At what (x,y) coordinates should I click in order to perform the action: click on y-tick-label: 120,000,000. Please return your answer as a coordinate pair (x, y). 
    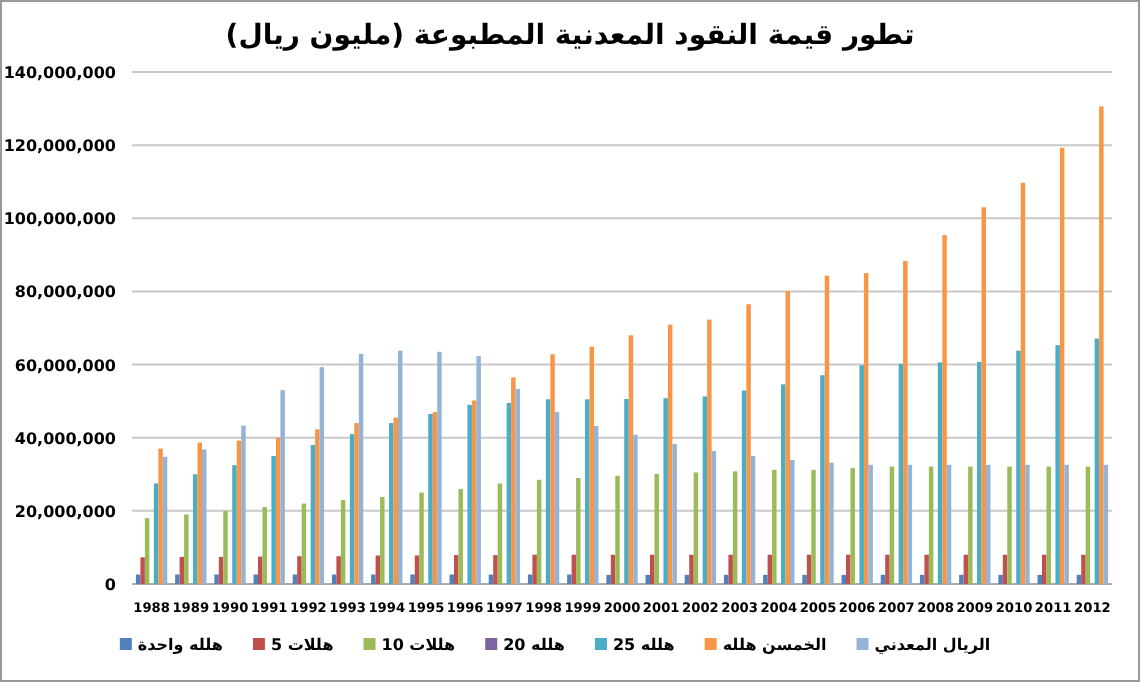
    Looking at the image, I should click on (60, 146).